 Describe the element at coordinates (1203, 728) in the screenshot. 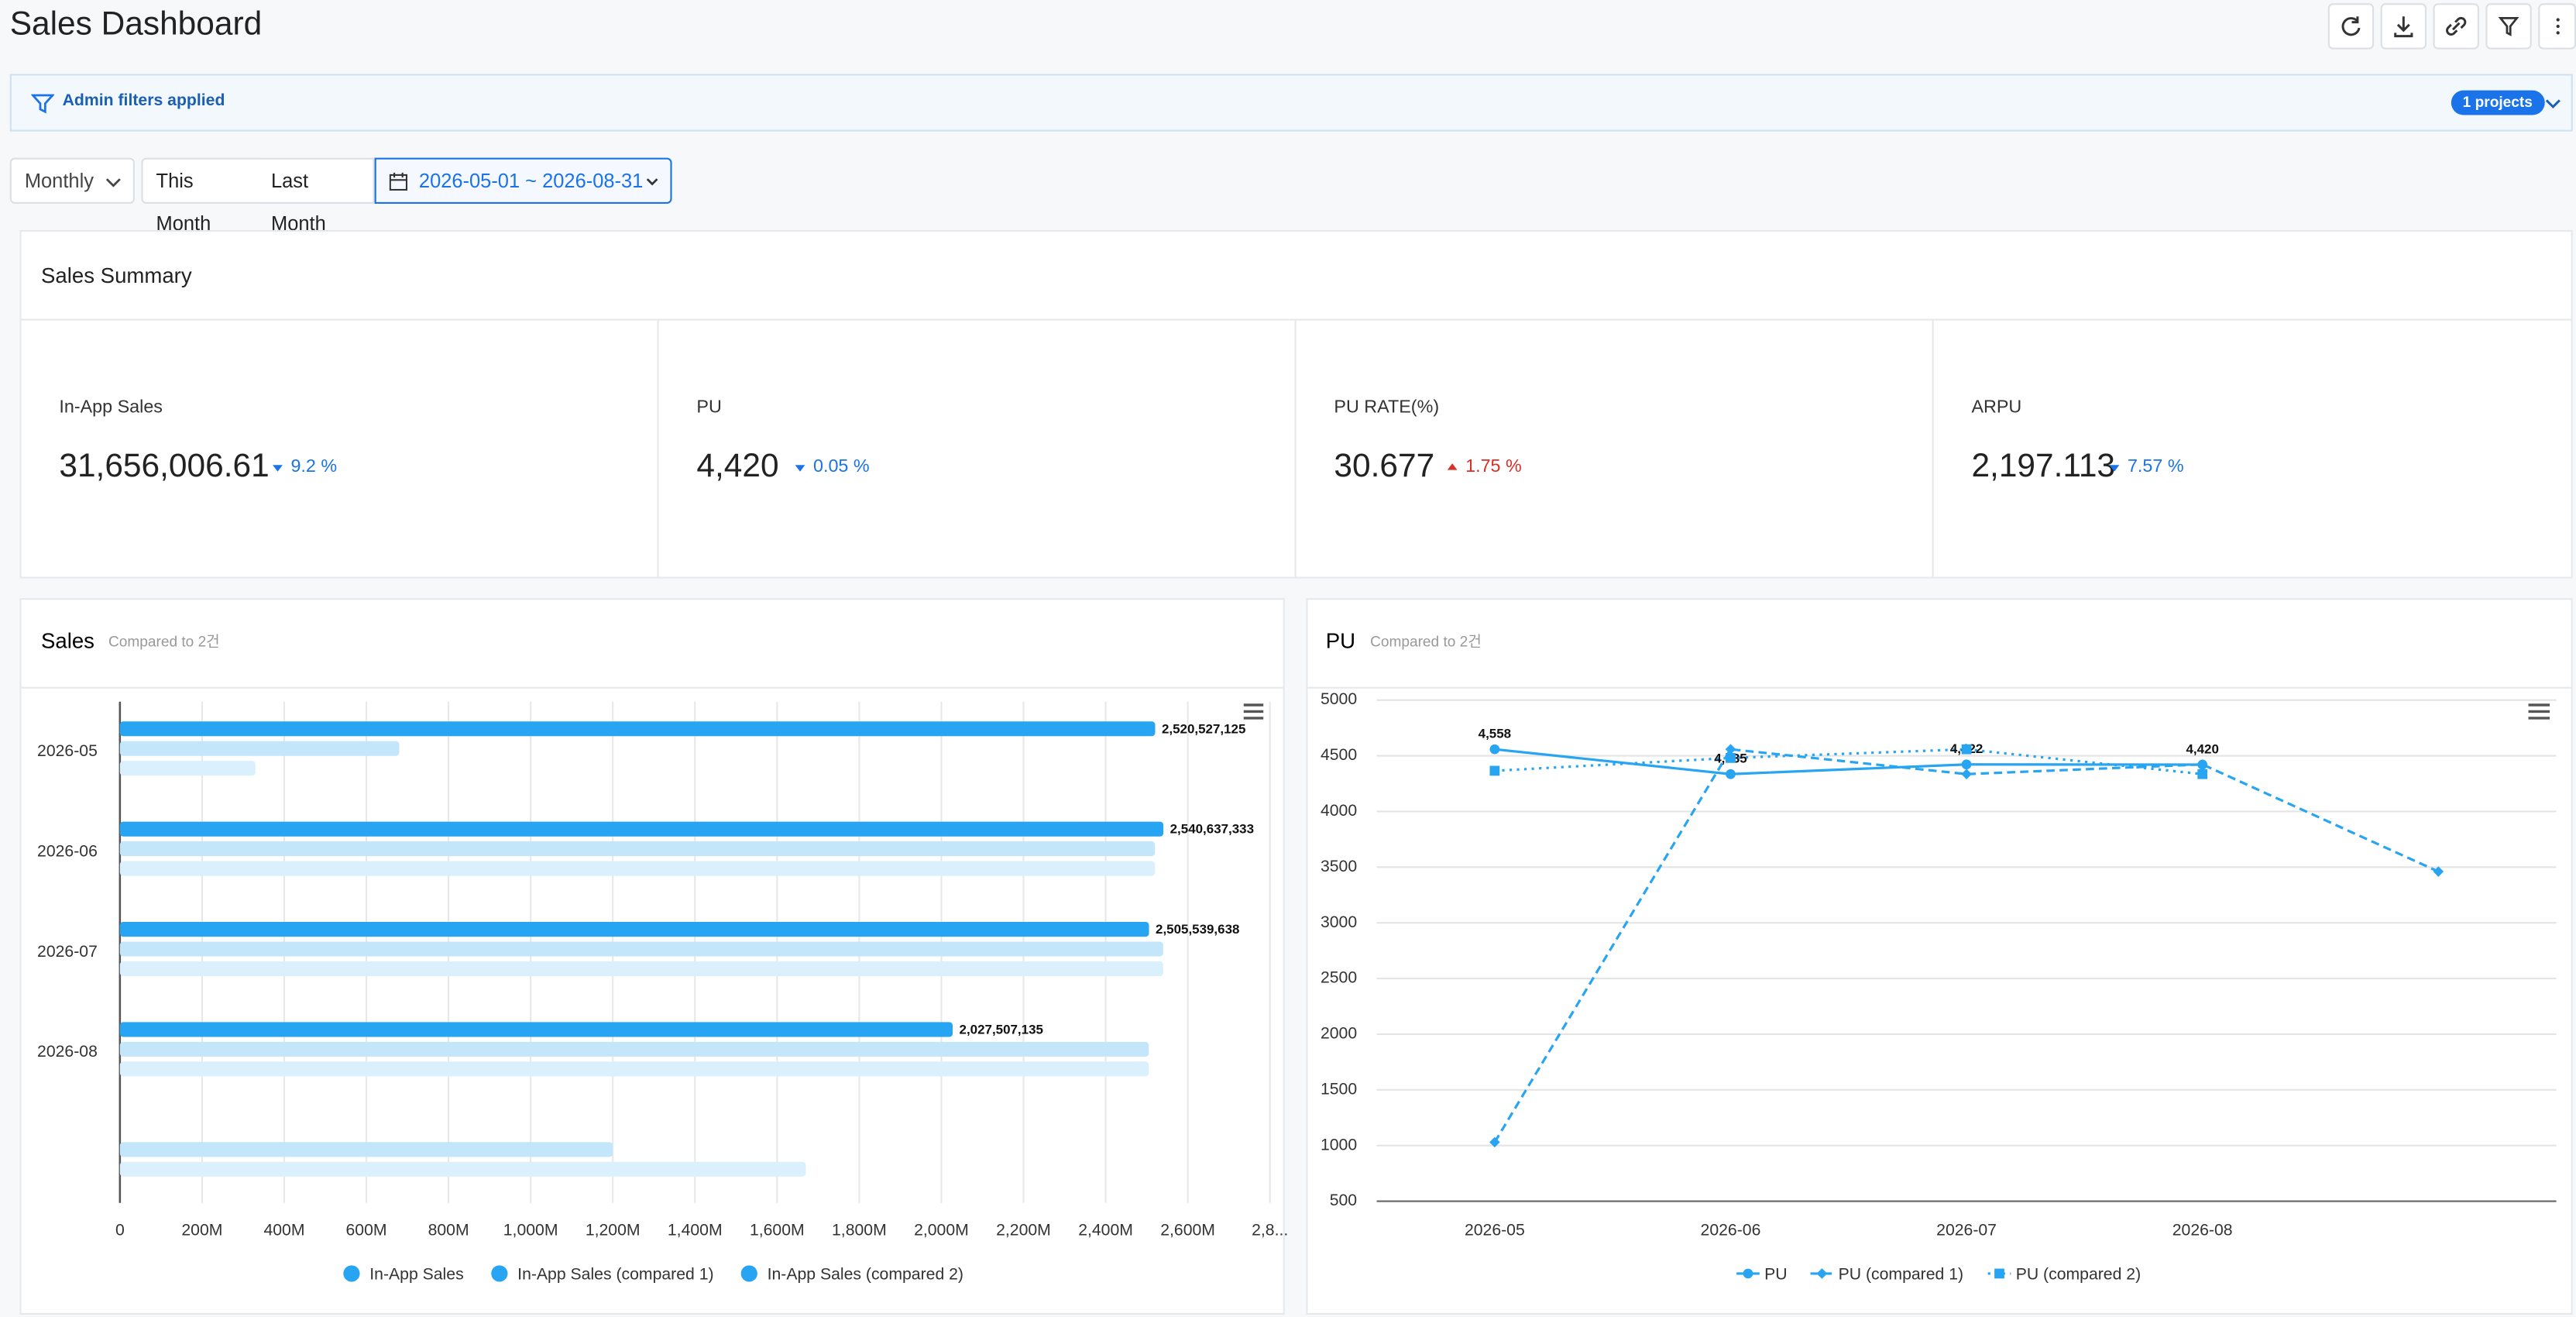

I see `data-label: 2,520,527,125` at that location.